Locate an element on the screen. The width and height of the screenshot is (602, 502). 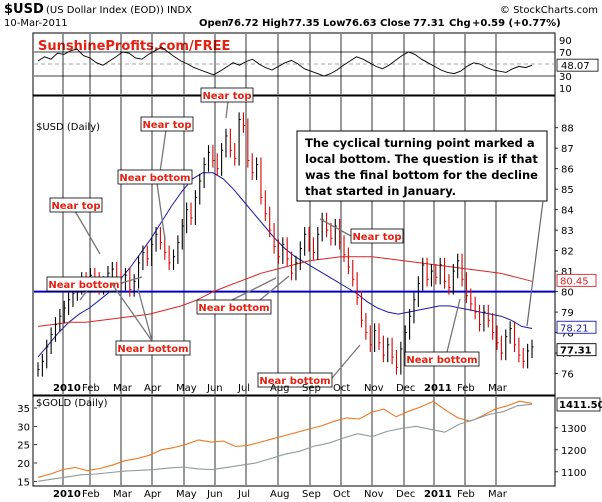
price-x-tick-label: Oct is located at coordinates (341, 388).